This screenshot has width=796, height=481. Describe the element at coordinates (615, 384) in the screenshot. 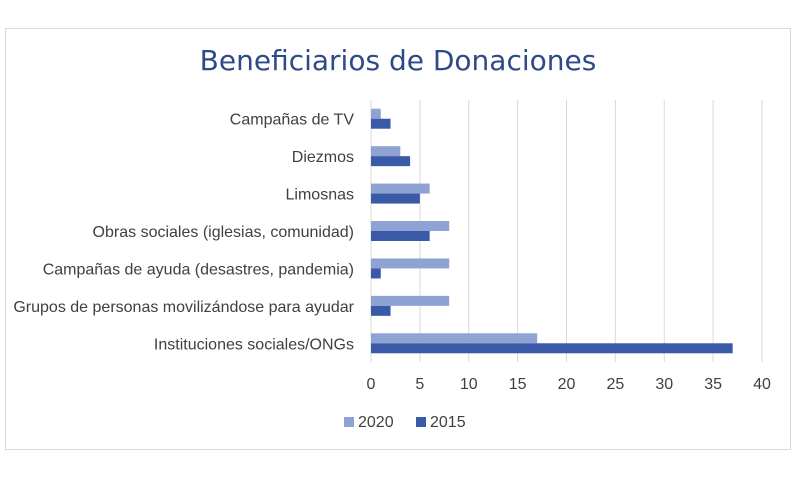

I see `x-tick-label: 25` at that location.